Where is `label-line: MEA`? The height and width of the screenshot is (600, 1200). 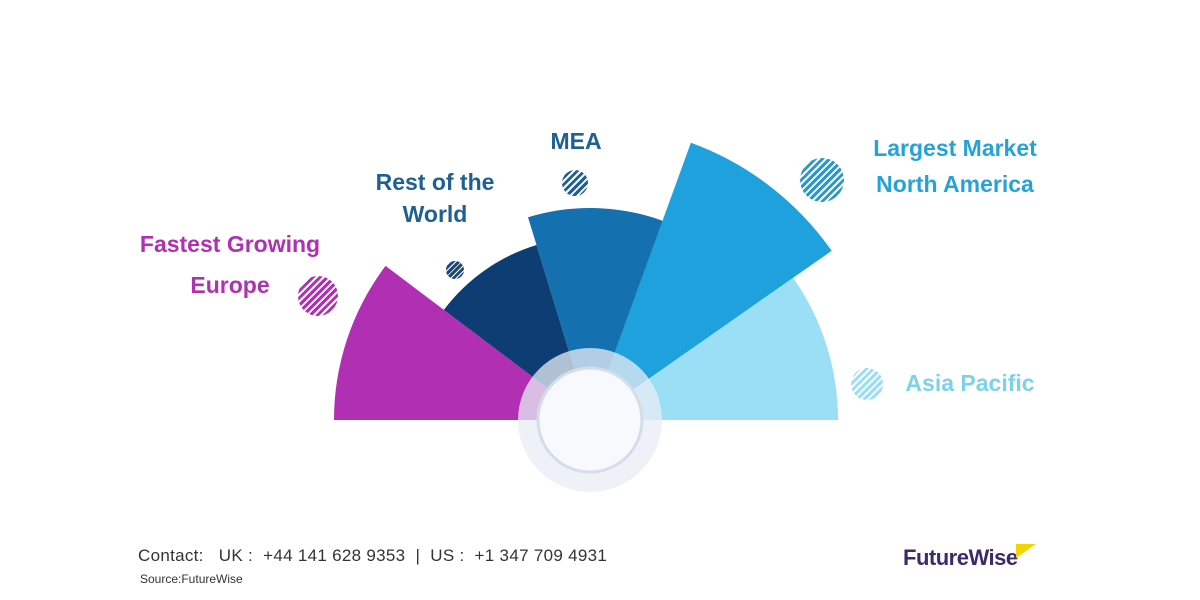 label-line: MEA is located at coordinates (576, 141).